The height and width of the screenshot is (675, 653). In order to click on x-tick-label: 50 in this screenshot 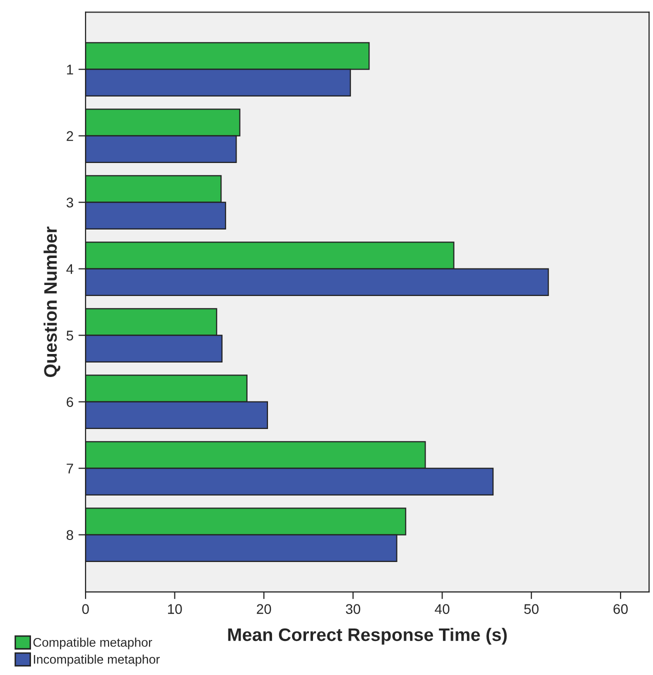, I will do `click(531, 609)`.